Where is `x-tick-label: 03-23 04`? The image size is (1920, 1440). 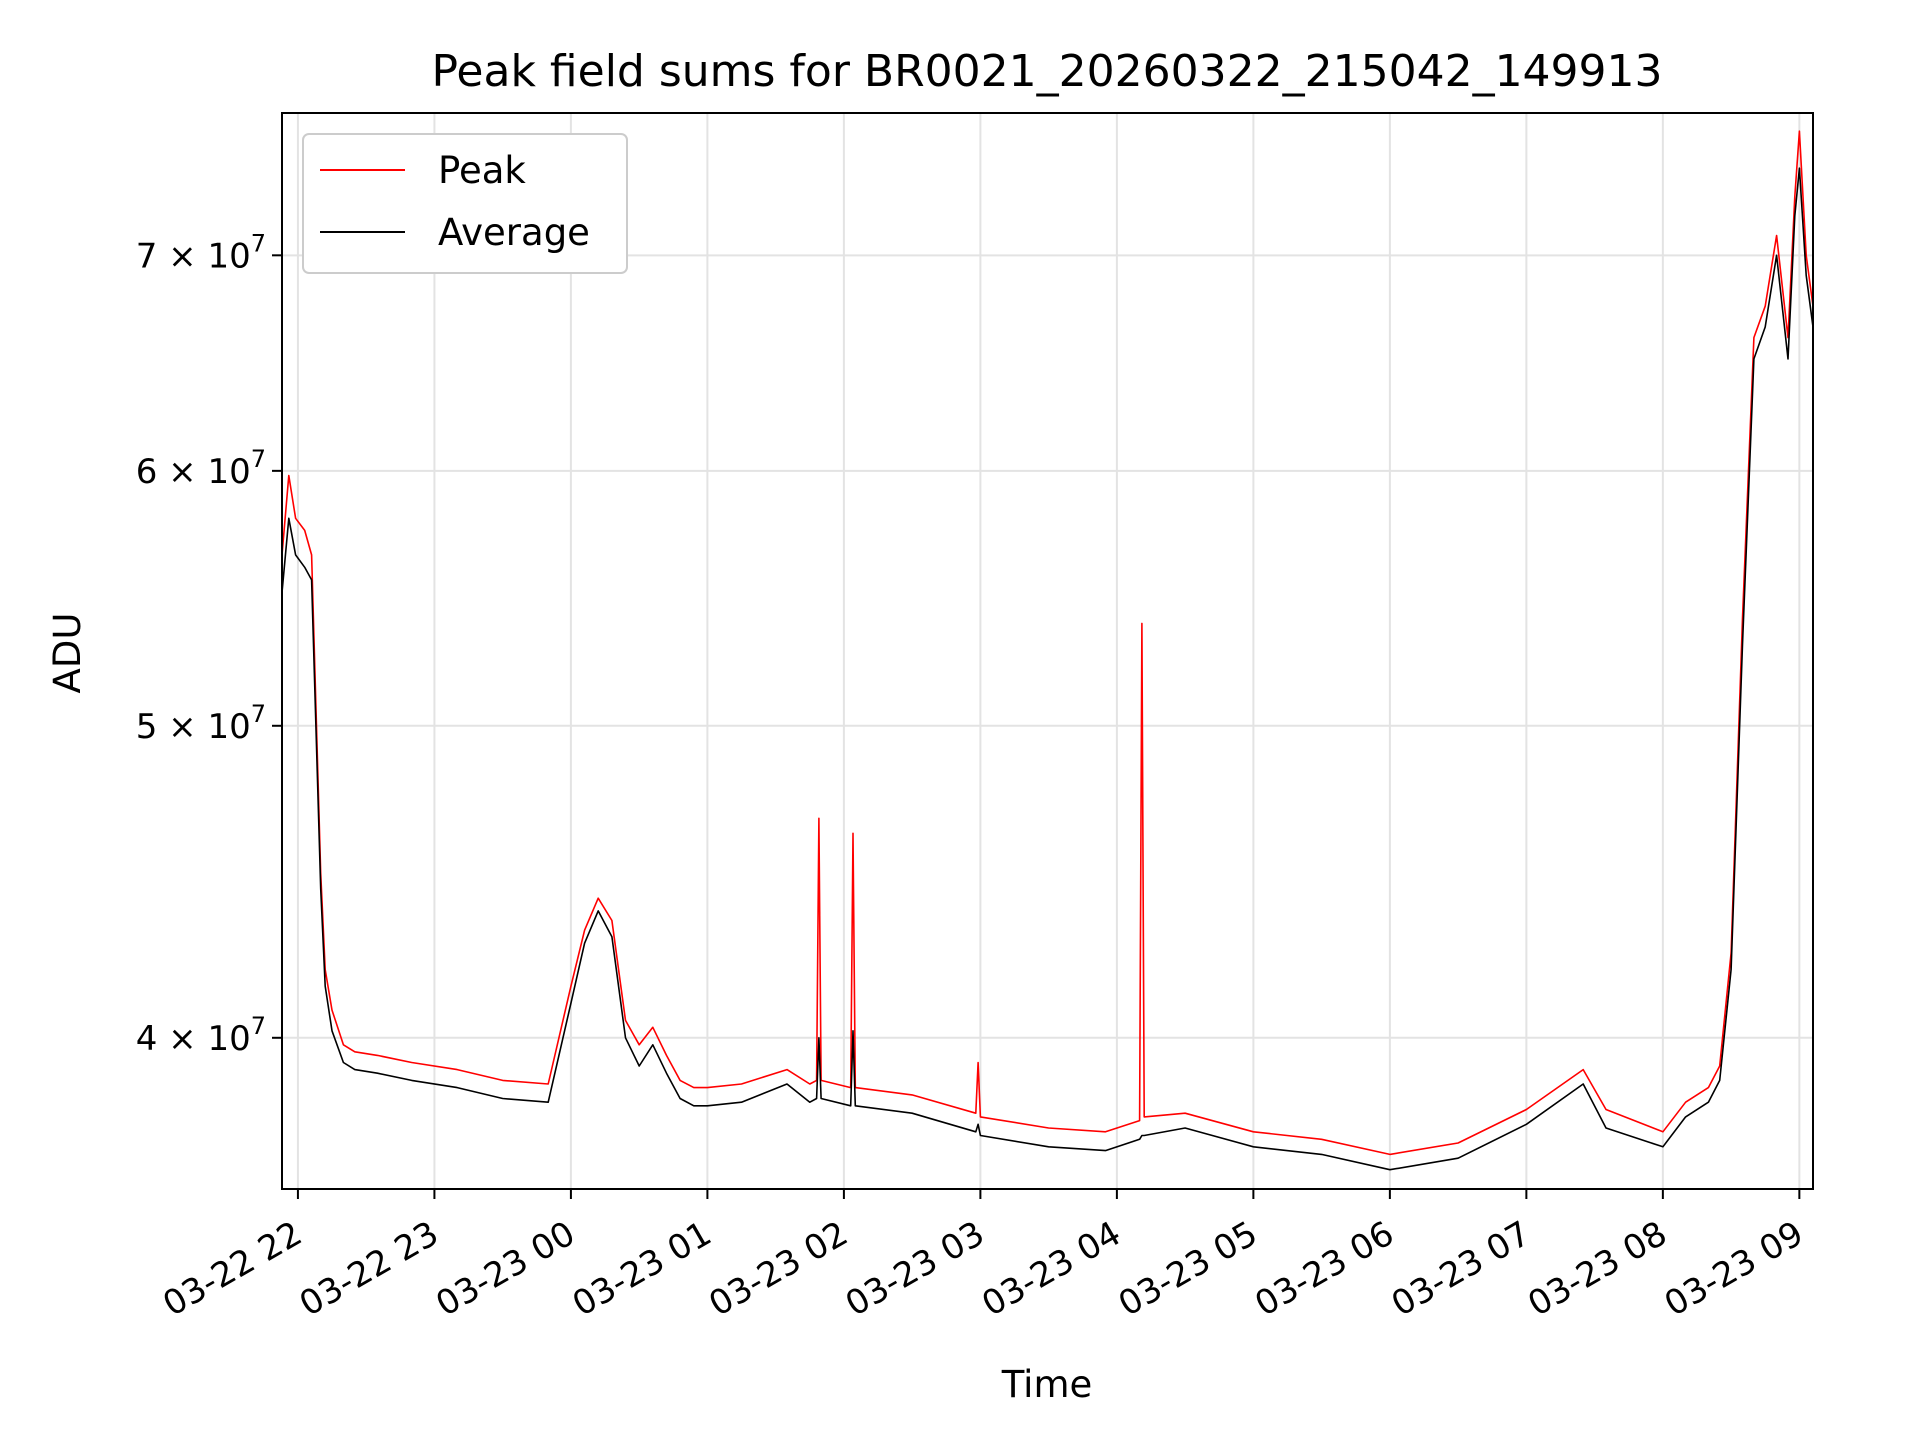
x-tick-label: 03-23 04 is located at coordinates (1051, 1269).